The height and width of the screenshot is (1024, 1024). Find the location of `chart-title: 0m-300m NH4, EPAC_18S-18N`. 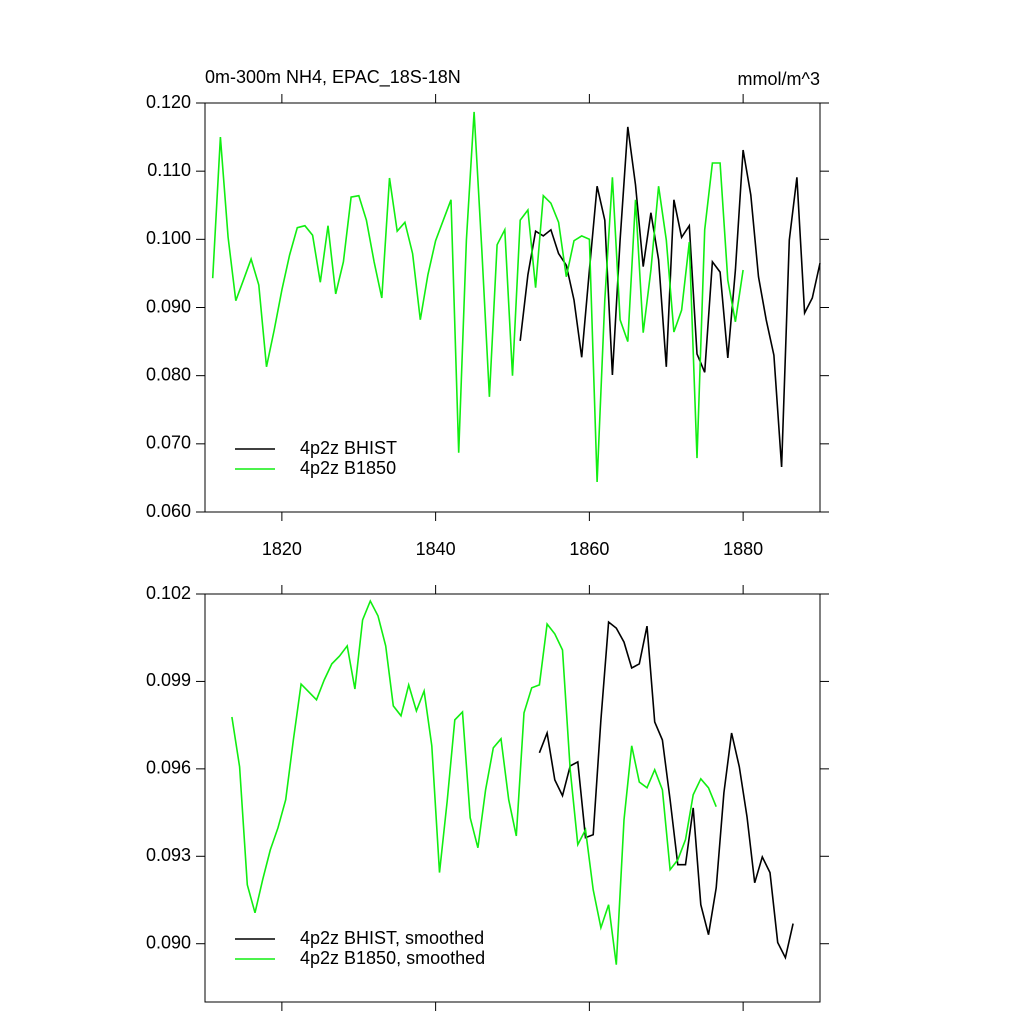

chart-title: 0m-300m NH4, EPAC_18S-18N is located at coordinates (333, 77).